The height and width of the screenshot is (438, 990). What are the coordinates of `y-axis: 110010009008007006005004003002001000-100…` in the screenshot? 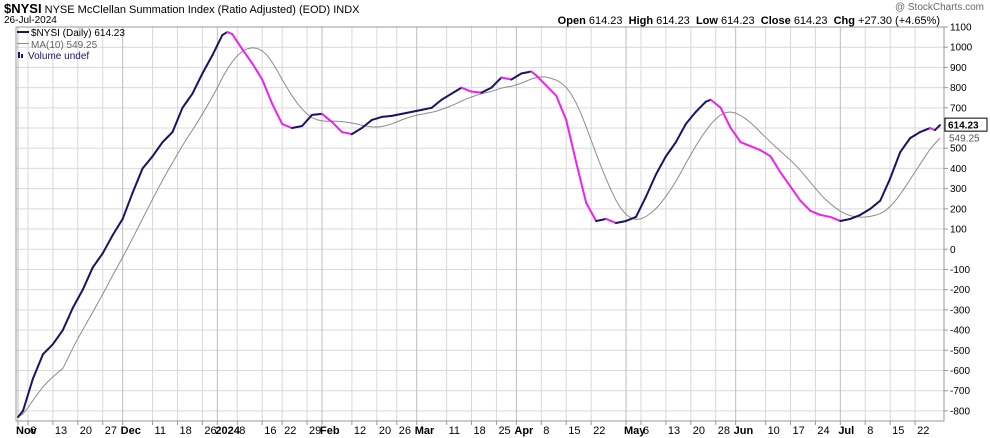 It's located at (958, 220).